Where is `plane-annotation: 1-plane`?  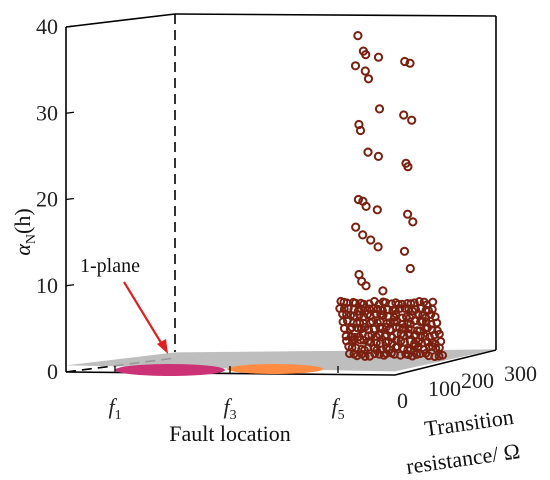 plane-annotation: 1-plane is located at coordinates (110, 266).